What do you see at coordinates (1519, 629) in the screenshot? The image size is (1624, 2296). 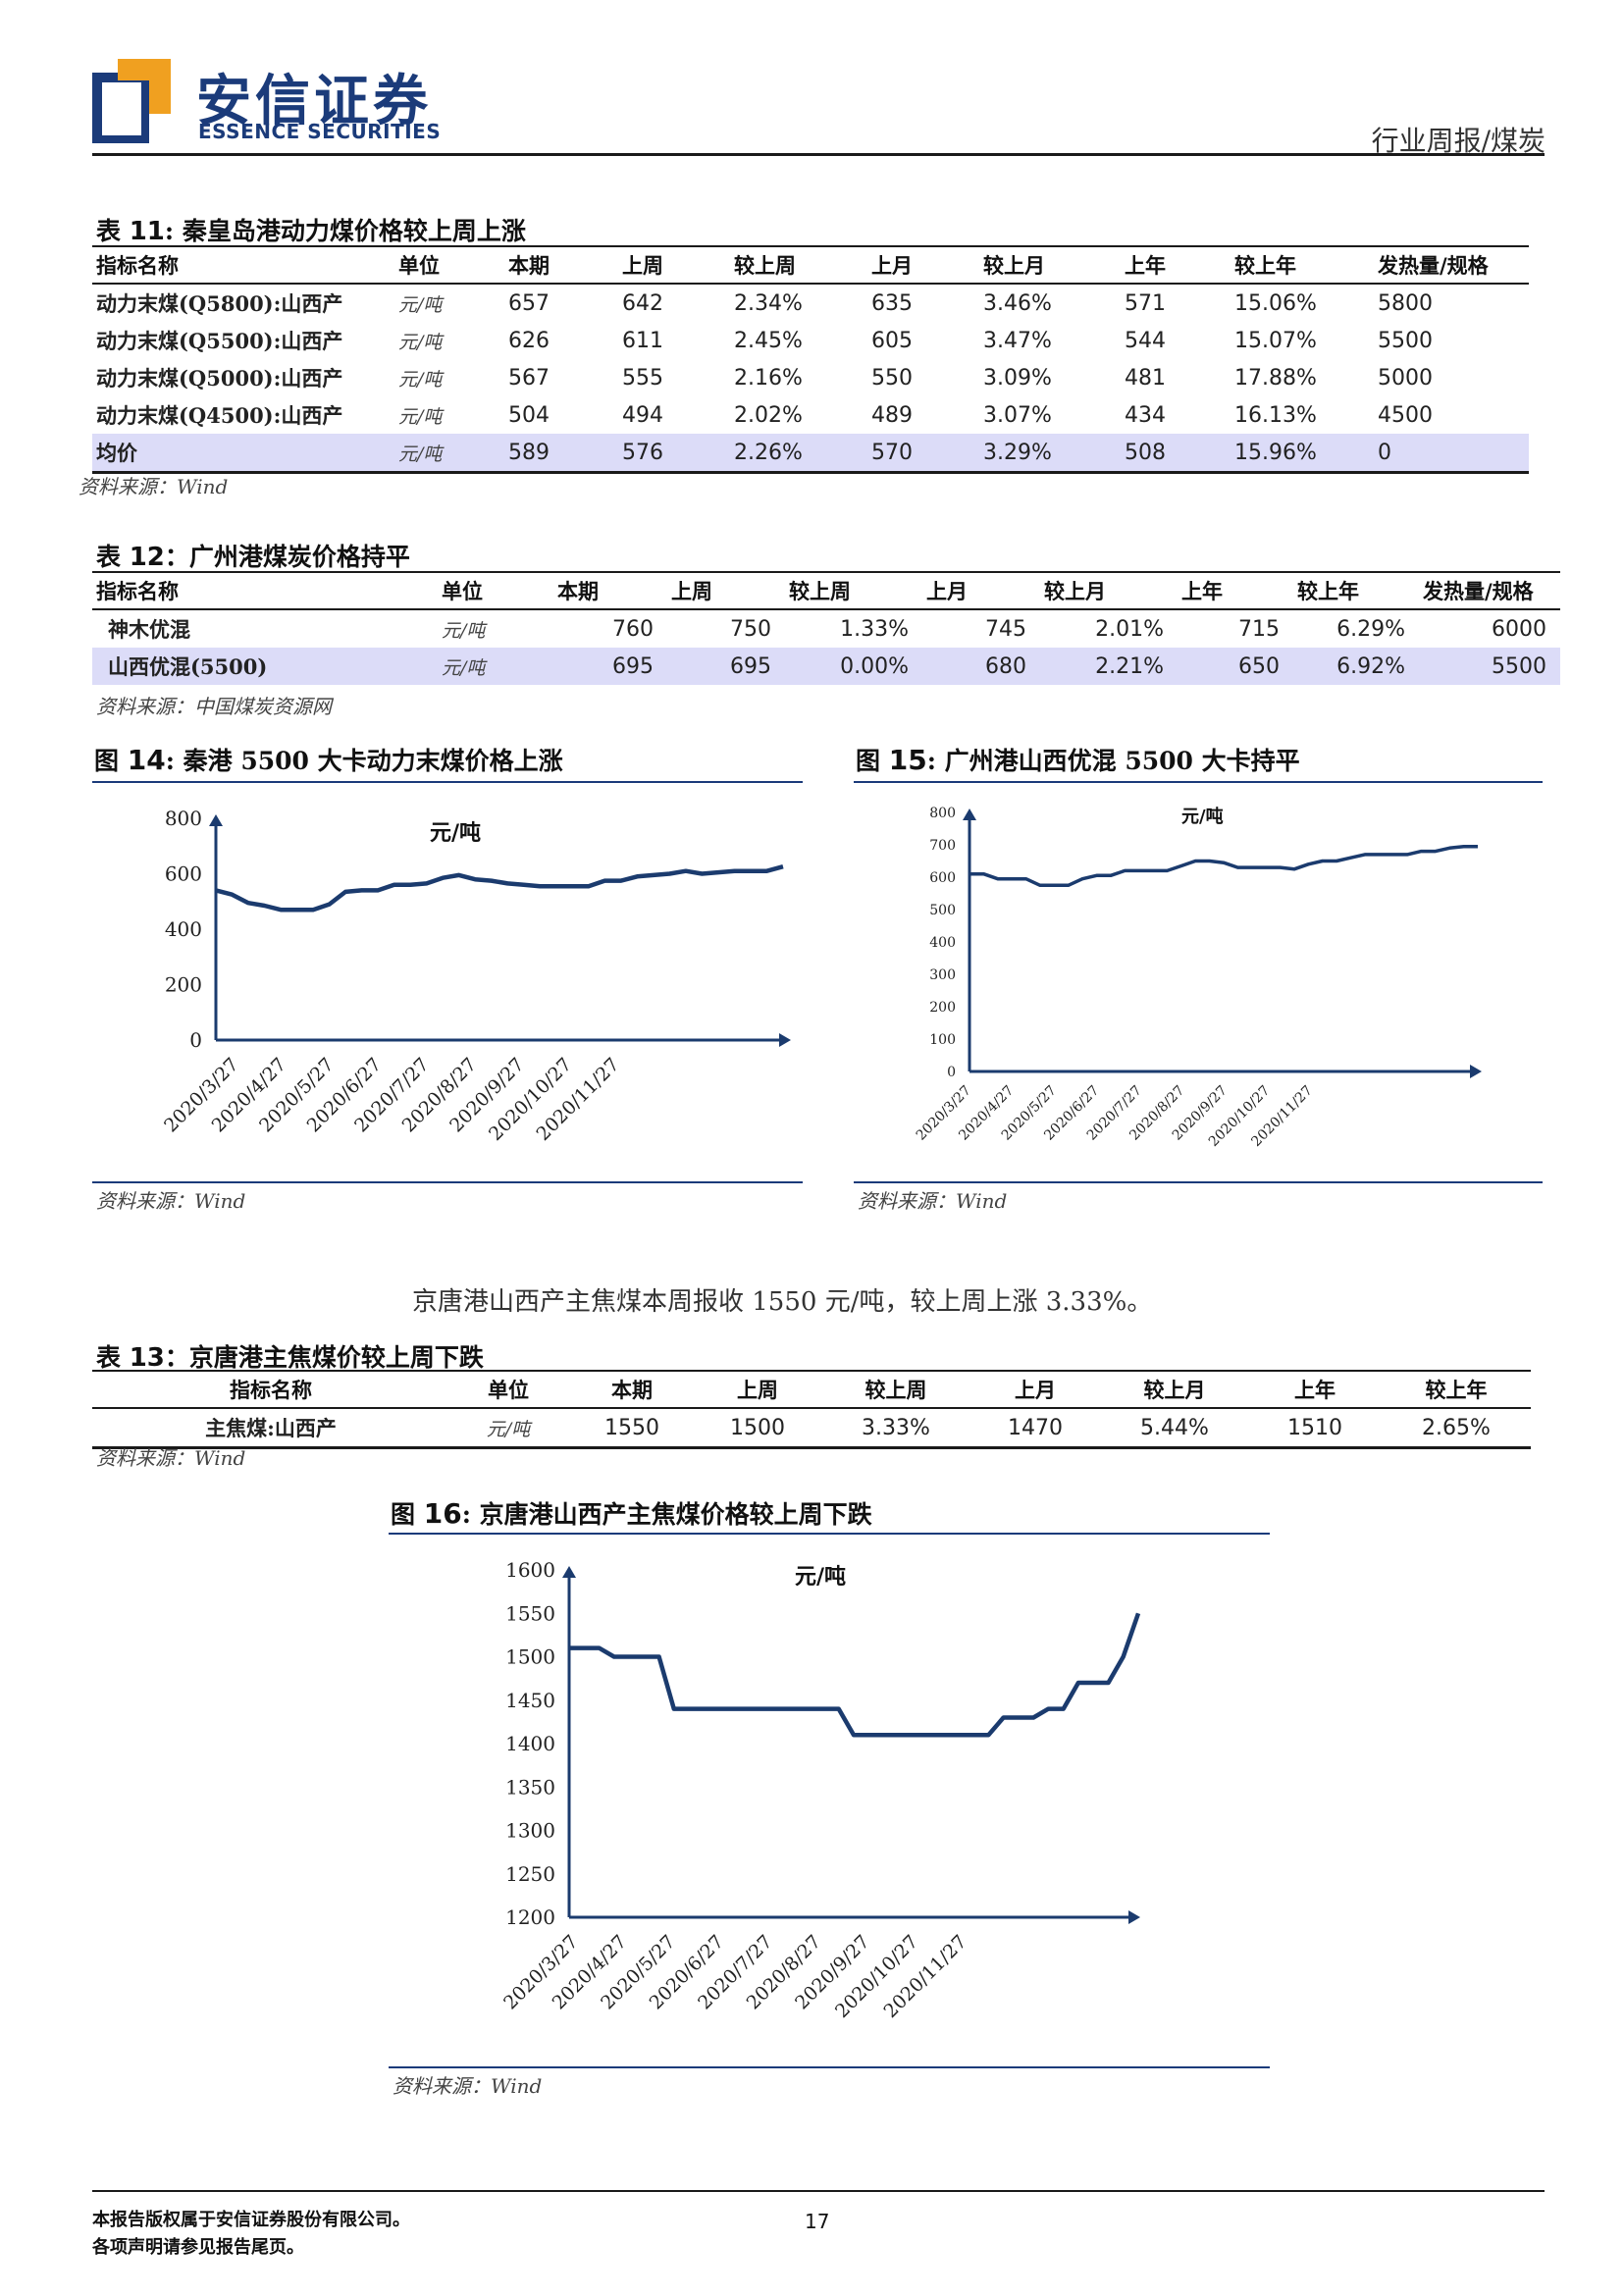 I see `value-cell: 6000` at bounding box center [1519, 629].